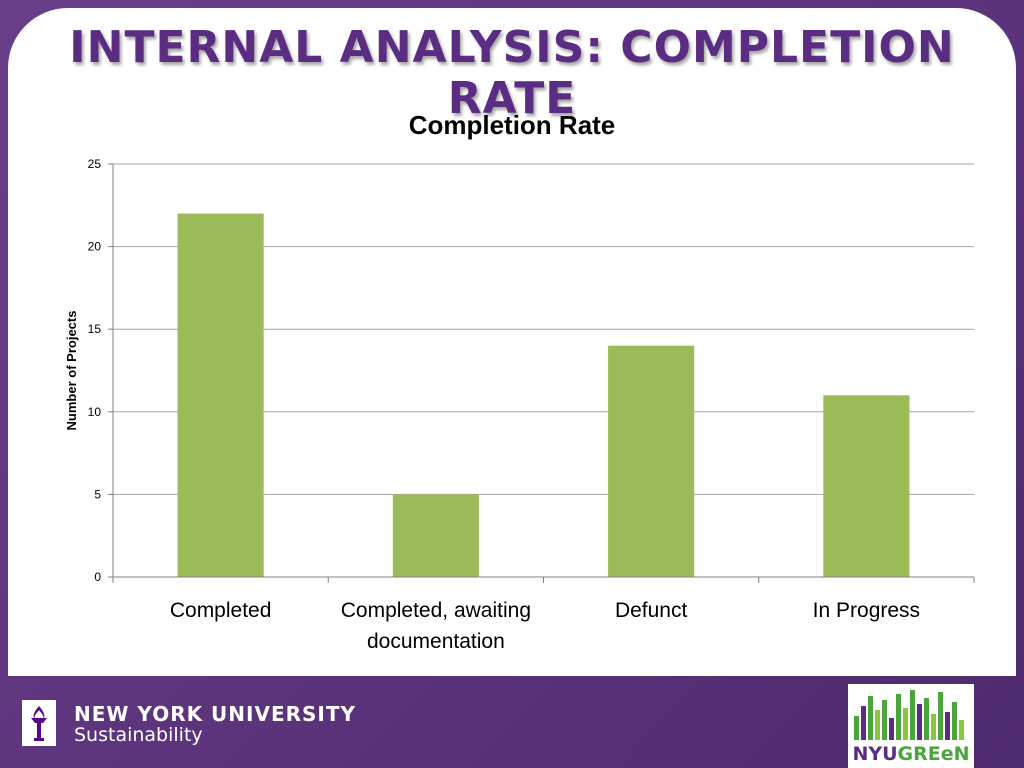 The height and width of the screenshot is (768, 1024). Describe the element at coordinates (436, 626) in the screenshot. I see `x-category-label: Completed, awaiting documentation` at that location.